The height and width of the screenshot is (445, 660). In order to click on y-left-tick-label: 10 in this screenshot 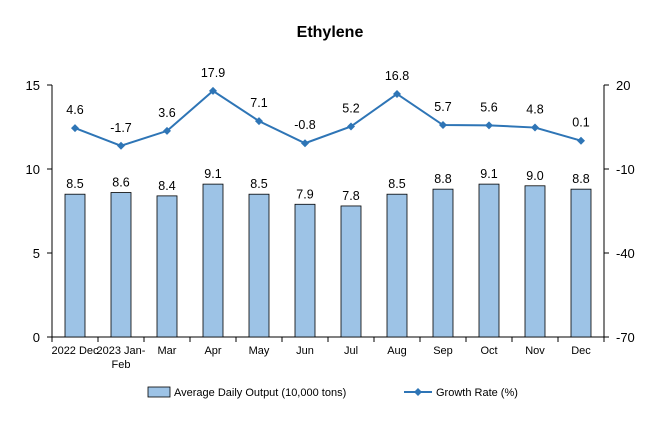, I will do `click(33, 169)`.